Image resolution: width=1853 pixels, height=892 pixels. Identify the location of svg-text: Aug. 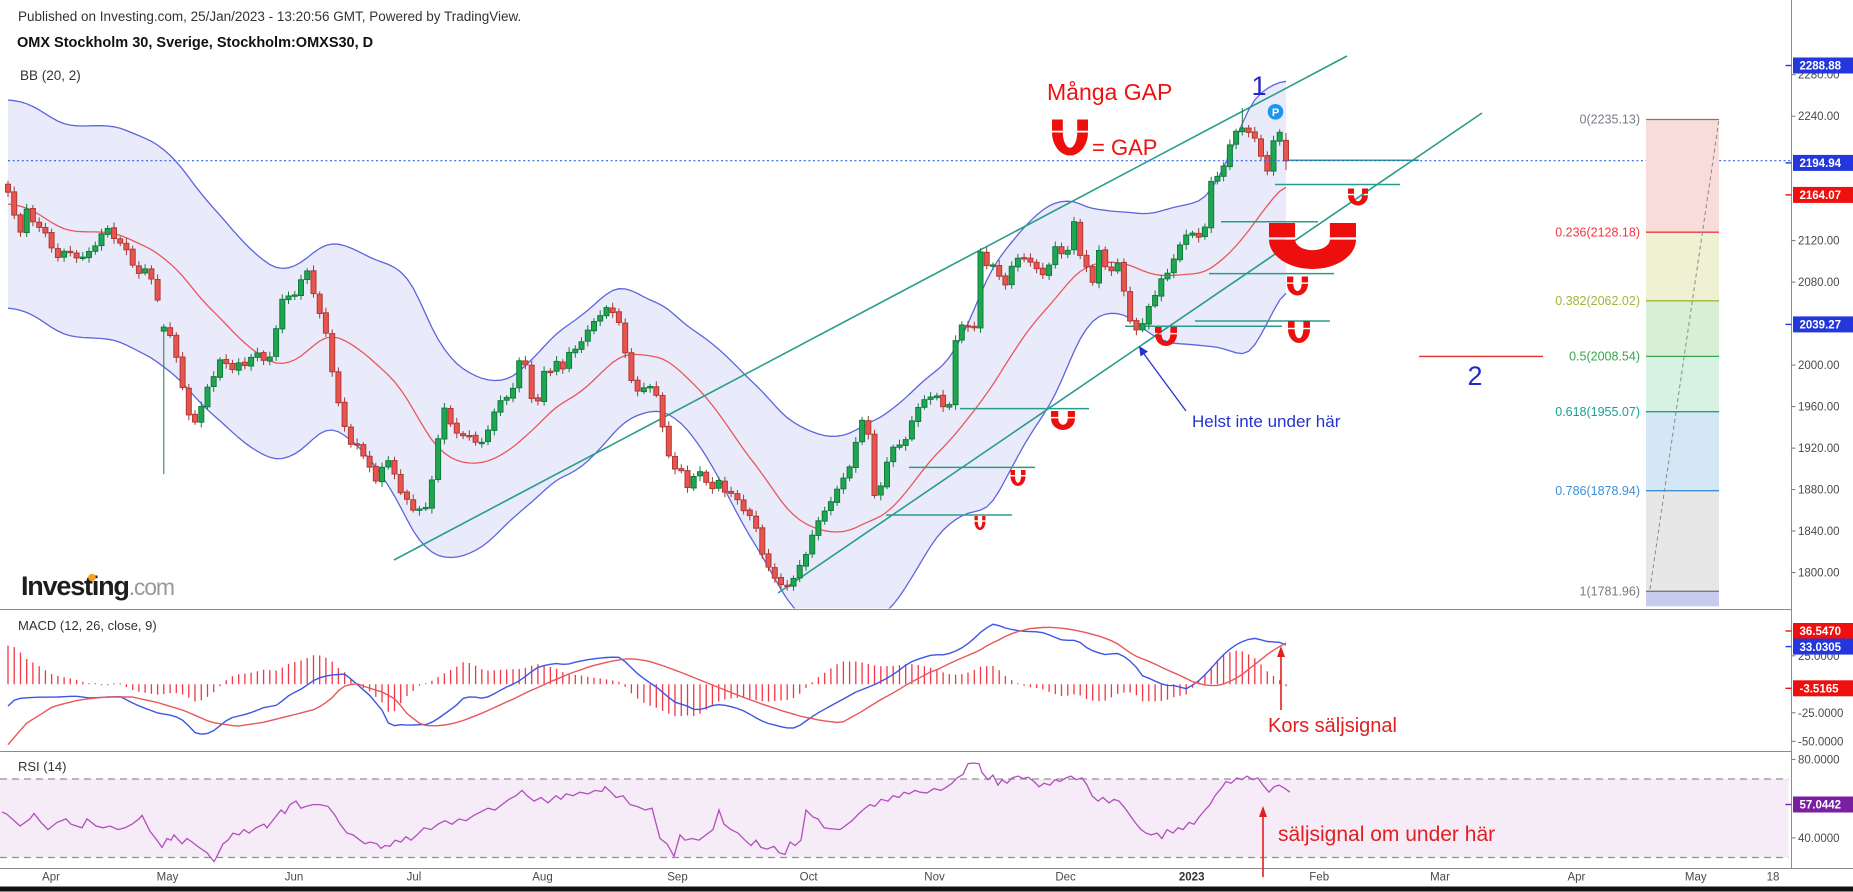
(542, 878).